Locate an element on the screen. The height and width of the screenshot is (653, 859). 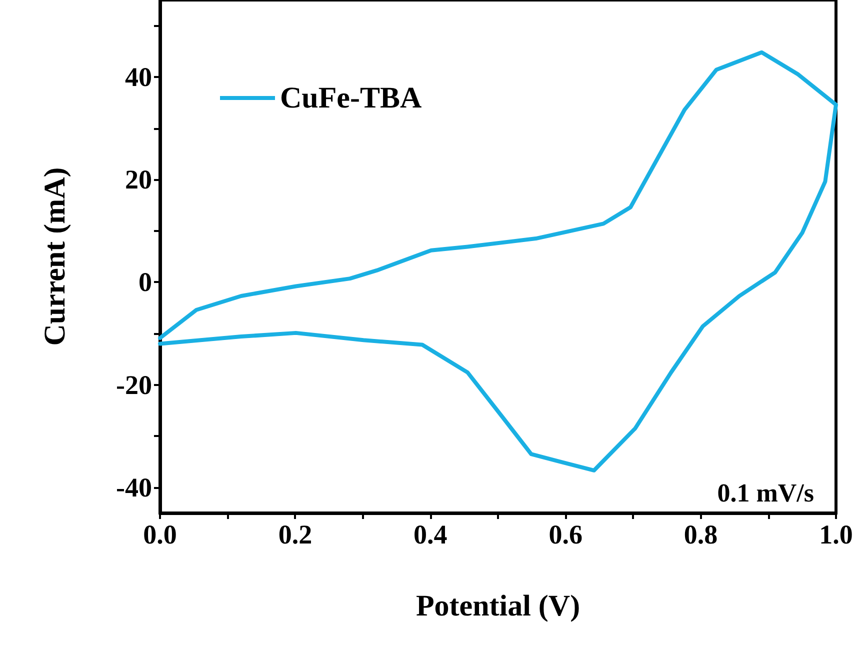
y-tick-label: -20 is located at coordinates (134, 385).